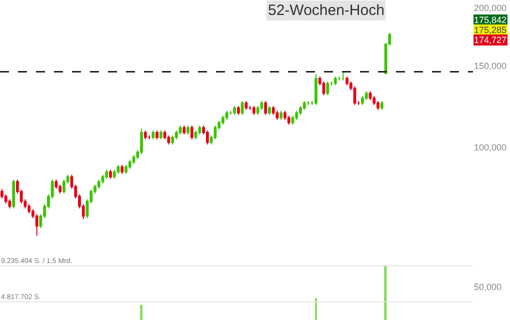  I want to click on text: 174,727, so click(490, 40).